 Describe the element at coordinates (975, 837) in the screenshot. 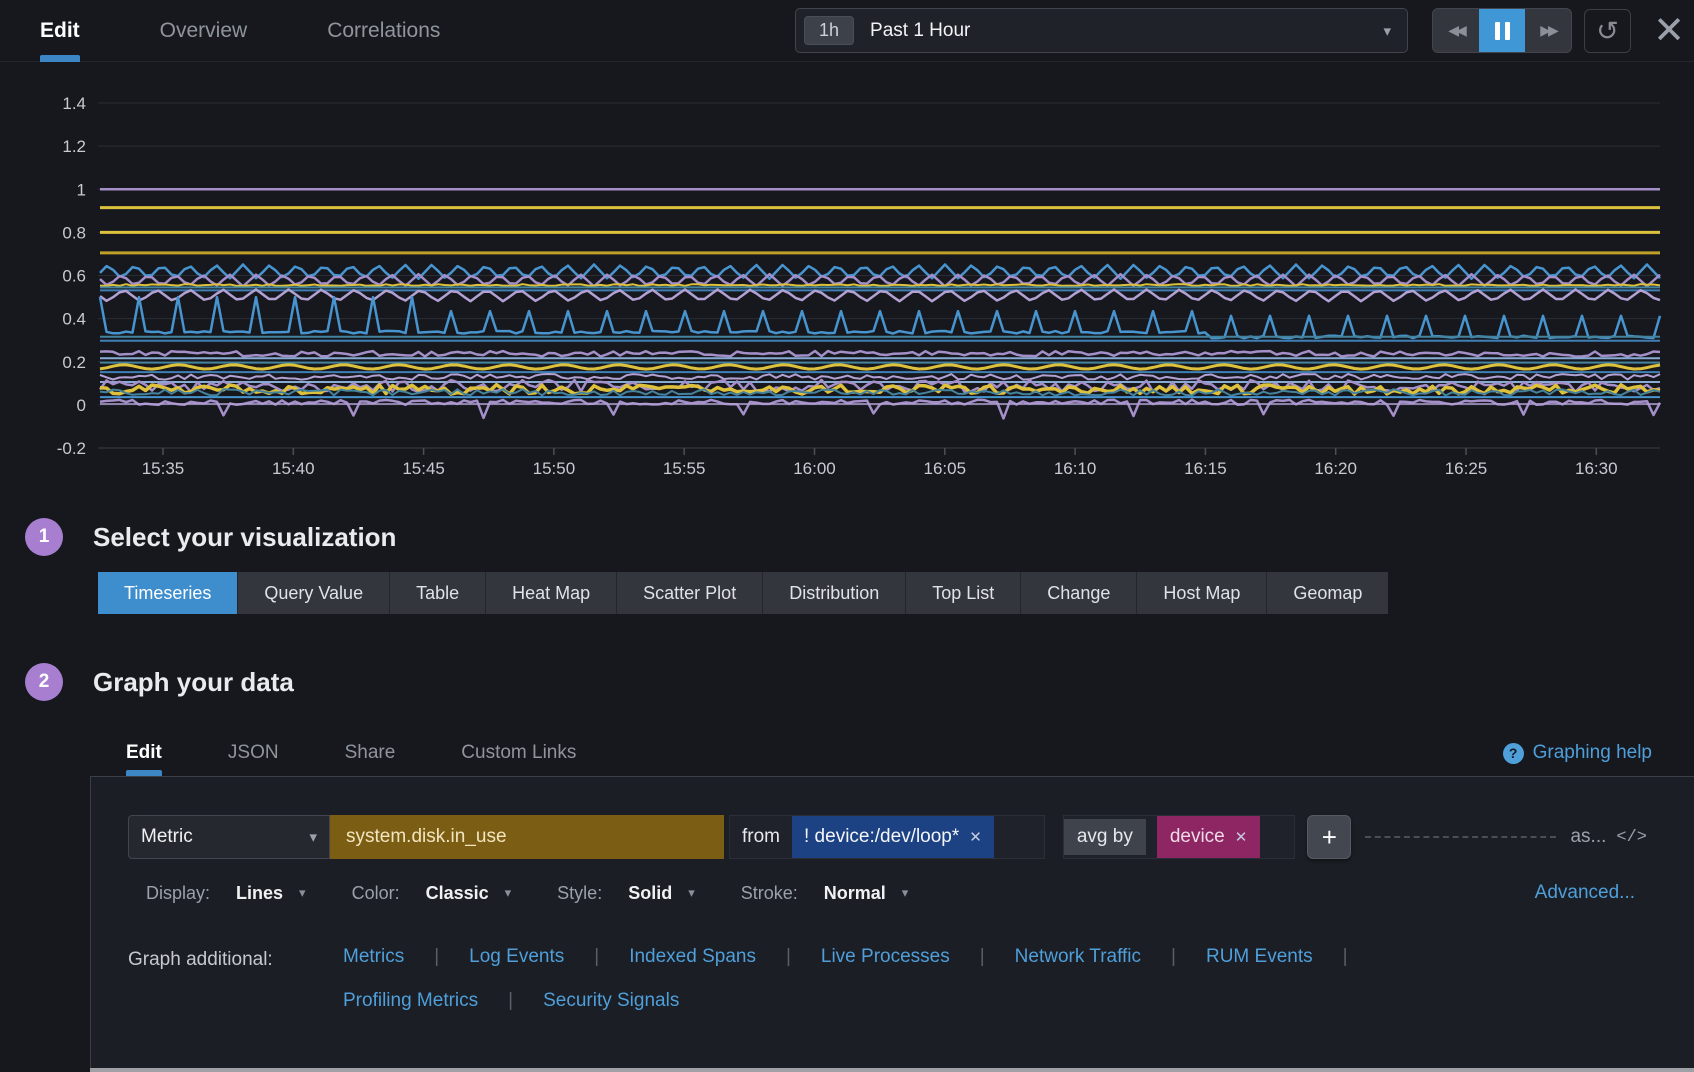

I see `remove-filter-icon: ✕` at that location.